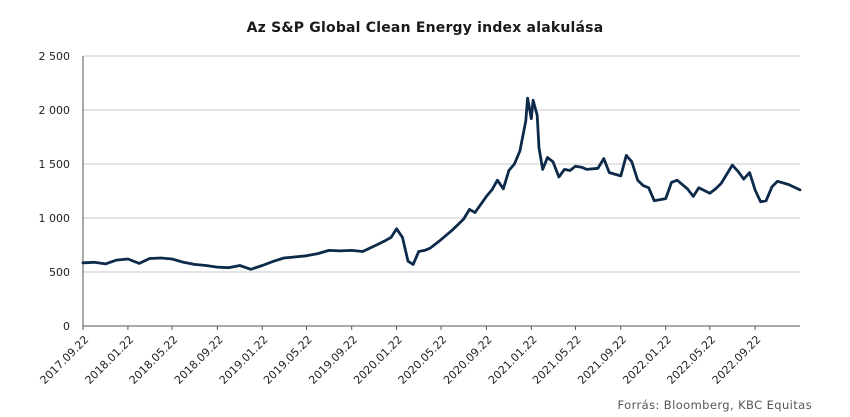 This screenshot has width=850, height=417. What do you see at coordinates (55, 110) in the screenshot?
I see `y-tick-label: 2 000` at bounding box center [55, 110].